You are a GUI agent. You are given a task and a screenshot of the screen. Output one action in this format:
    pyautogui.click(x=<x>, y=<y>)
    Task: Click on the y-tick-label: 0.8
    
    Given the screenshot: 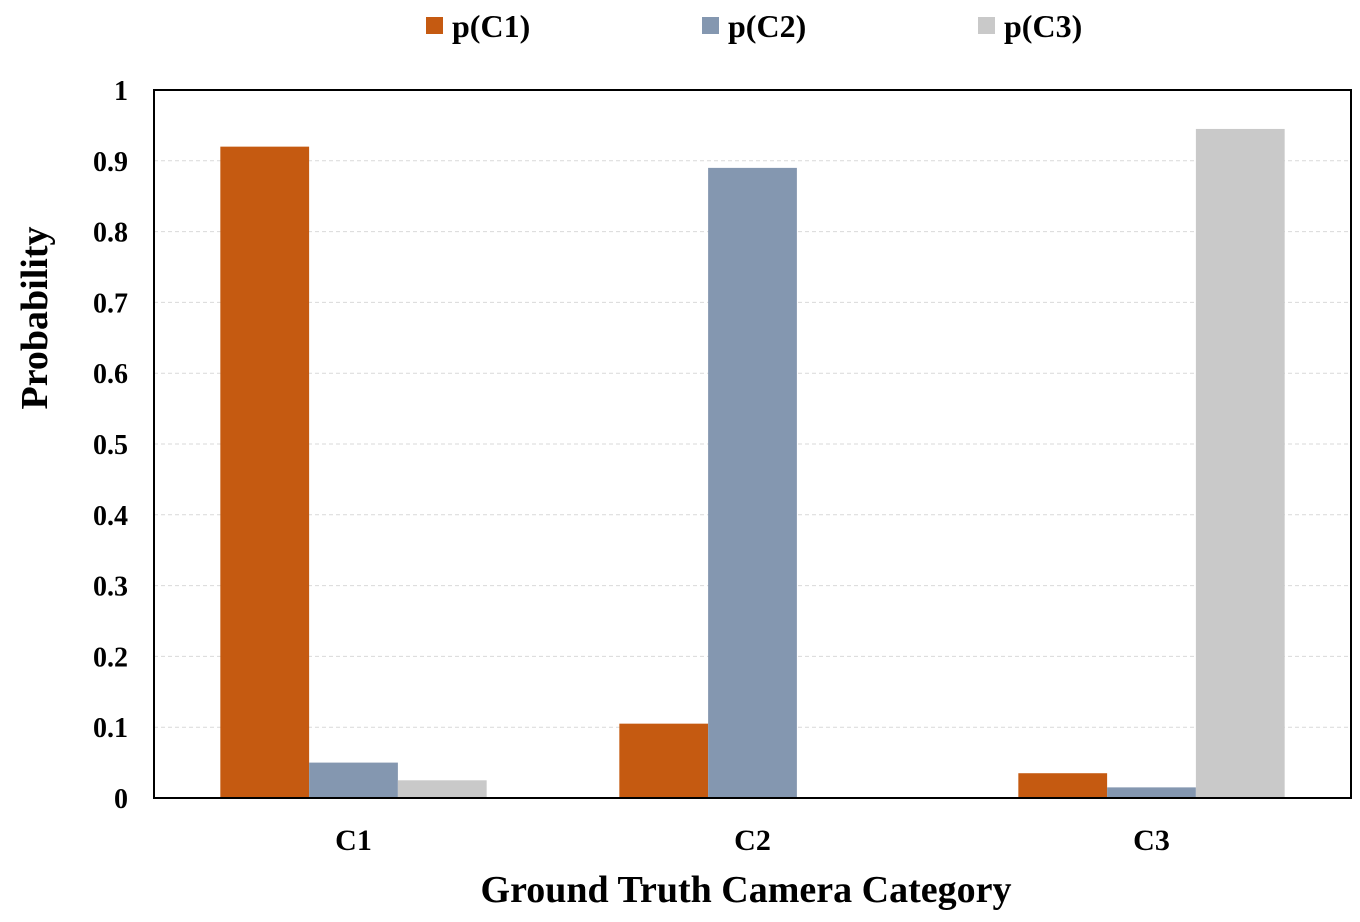 What is the action you would take?
    pyautogui.click(x=110, y=233)
    